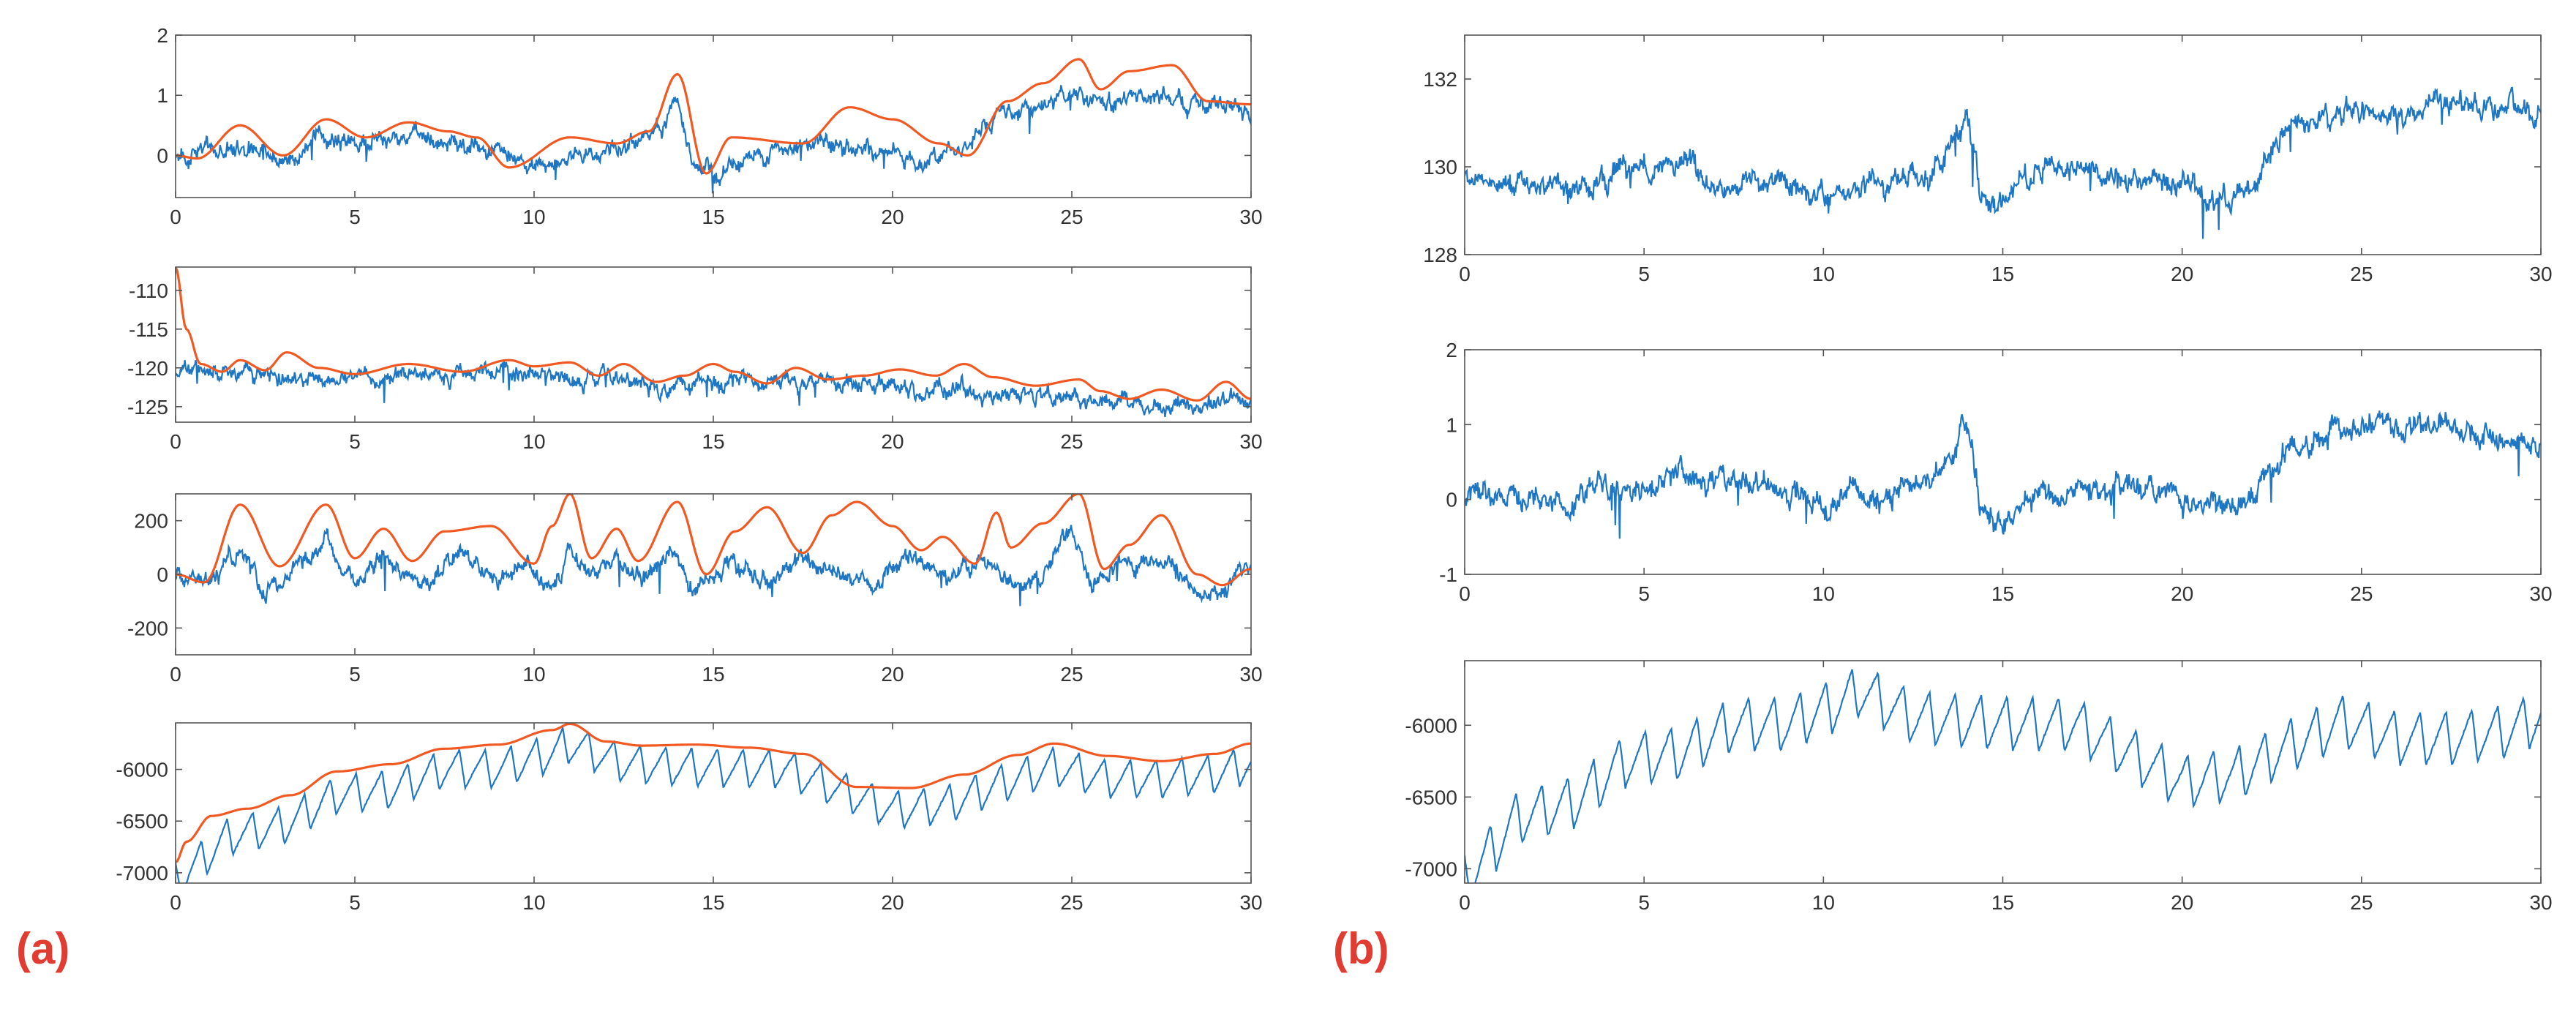 Image resolution: width=2576 pixels, height=1017 pixels. Describe the element at coordinates (147, 407) in the screenshot. I see `y-tick-label: -125` at that location.